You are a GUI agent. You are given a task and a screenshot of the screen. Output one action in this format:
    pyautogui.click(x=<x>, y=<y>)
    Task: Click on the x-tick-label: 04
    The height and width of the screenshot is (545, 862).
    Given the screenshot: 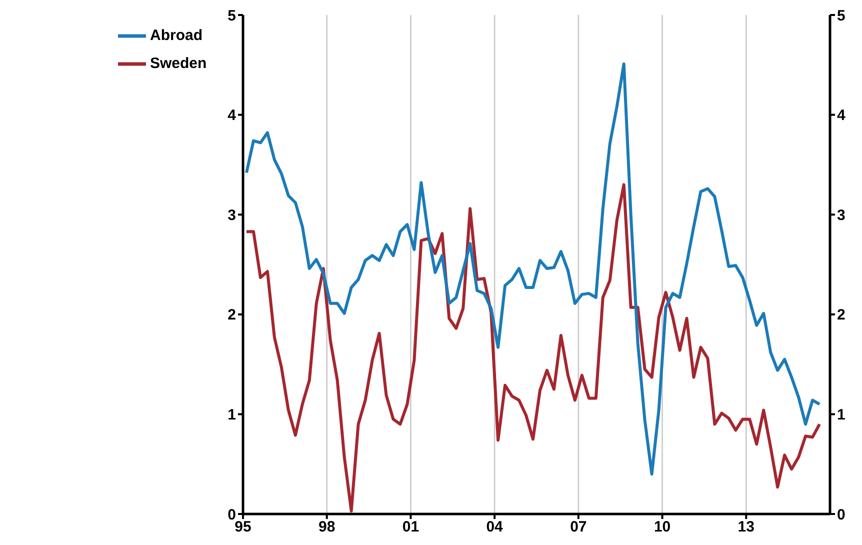 What is the action you would take?
    pyautogui.click(x=495, y=527)
    